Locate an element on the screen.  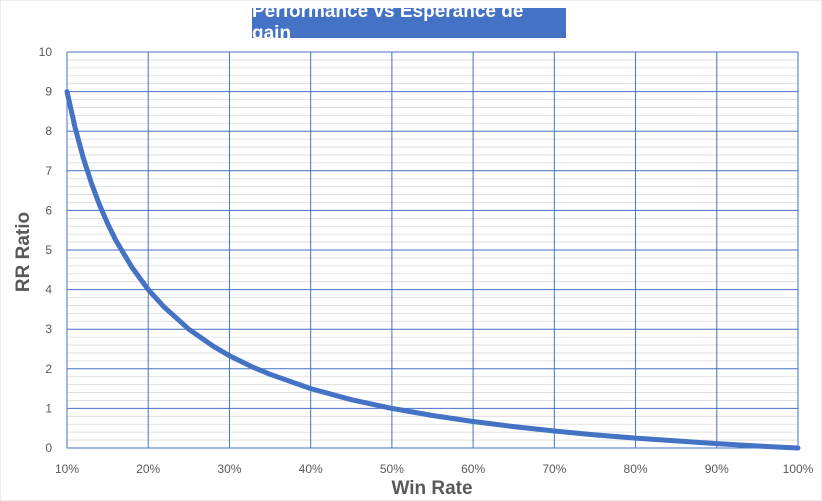
x-tick-label: 90% is located at coordinates (717, 469).